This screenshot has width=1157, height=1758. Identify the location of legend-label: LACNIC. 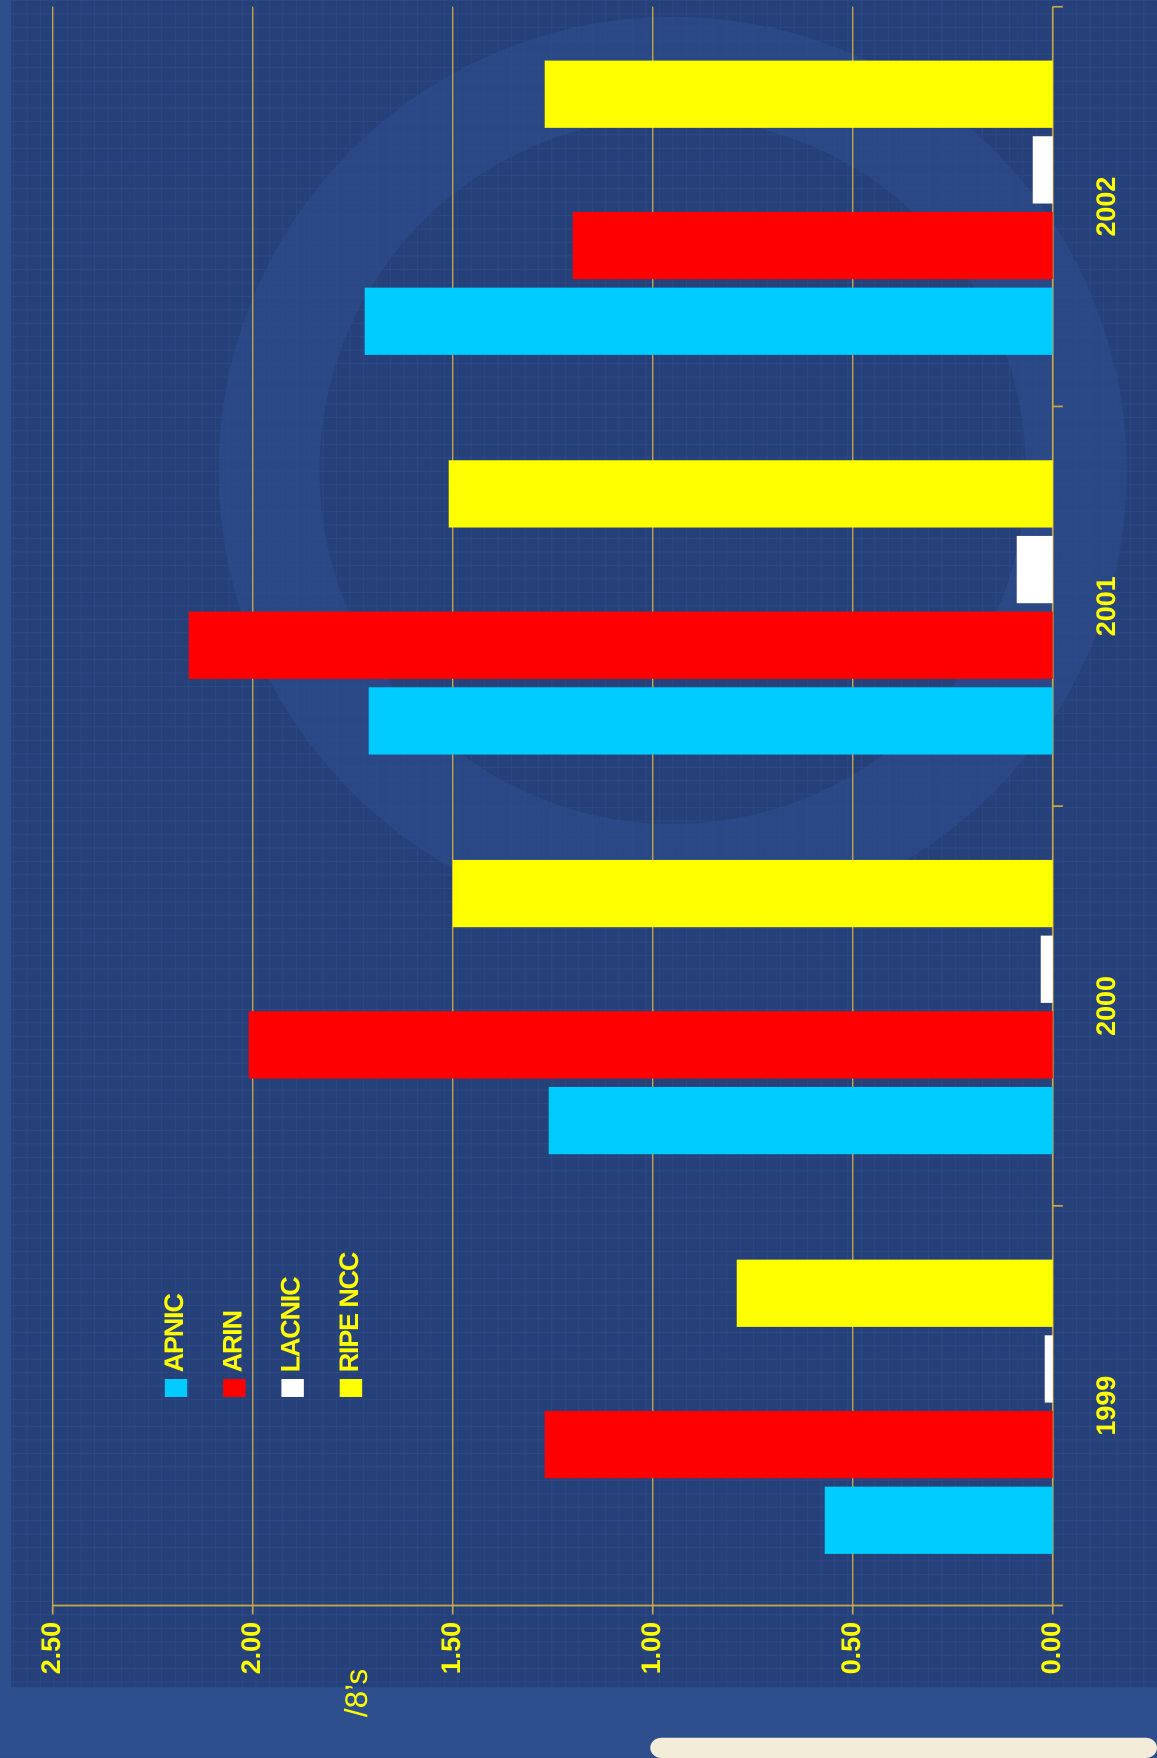
(291, 1325).